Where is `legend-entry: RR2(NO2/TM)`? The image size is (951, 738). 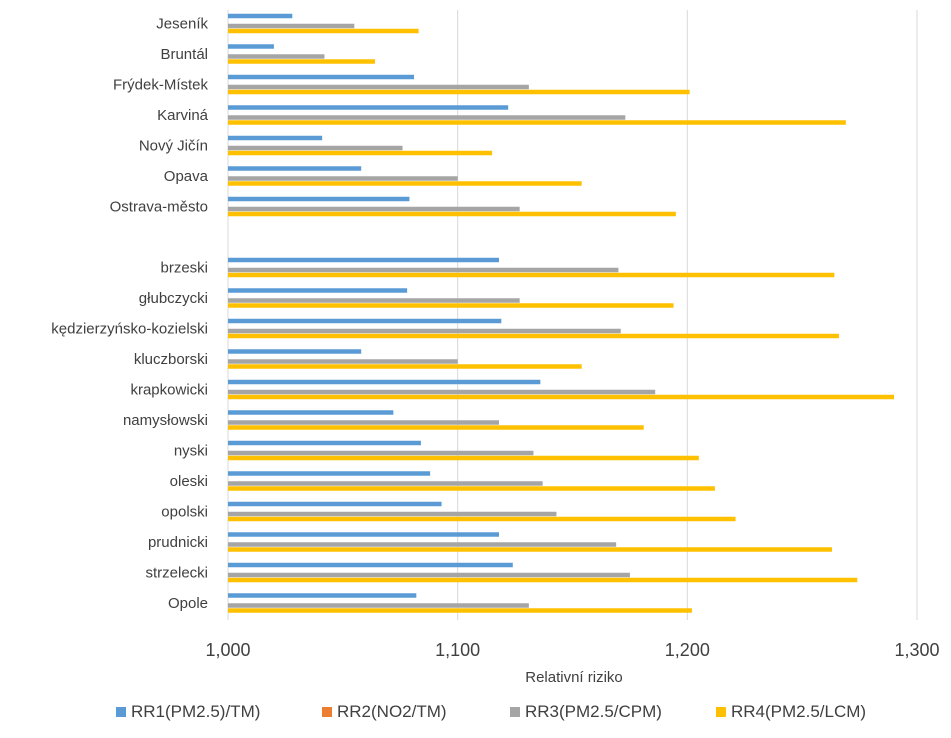
legend-entry: RR2(NO2/TM) is located at coordinates (392, 711).